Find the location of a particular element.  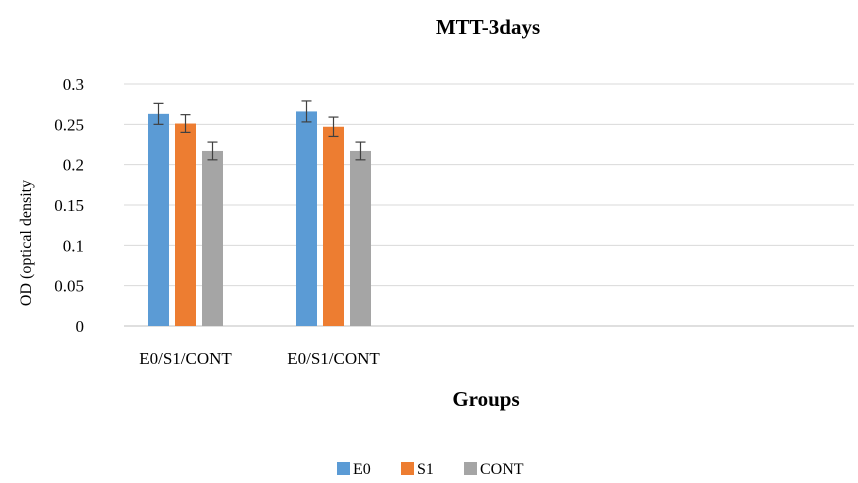

x-axis-label: Groups is located at coordinates (485, 399).